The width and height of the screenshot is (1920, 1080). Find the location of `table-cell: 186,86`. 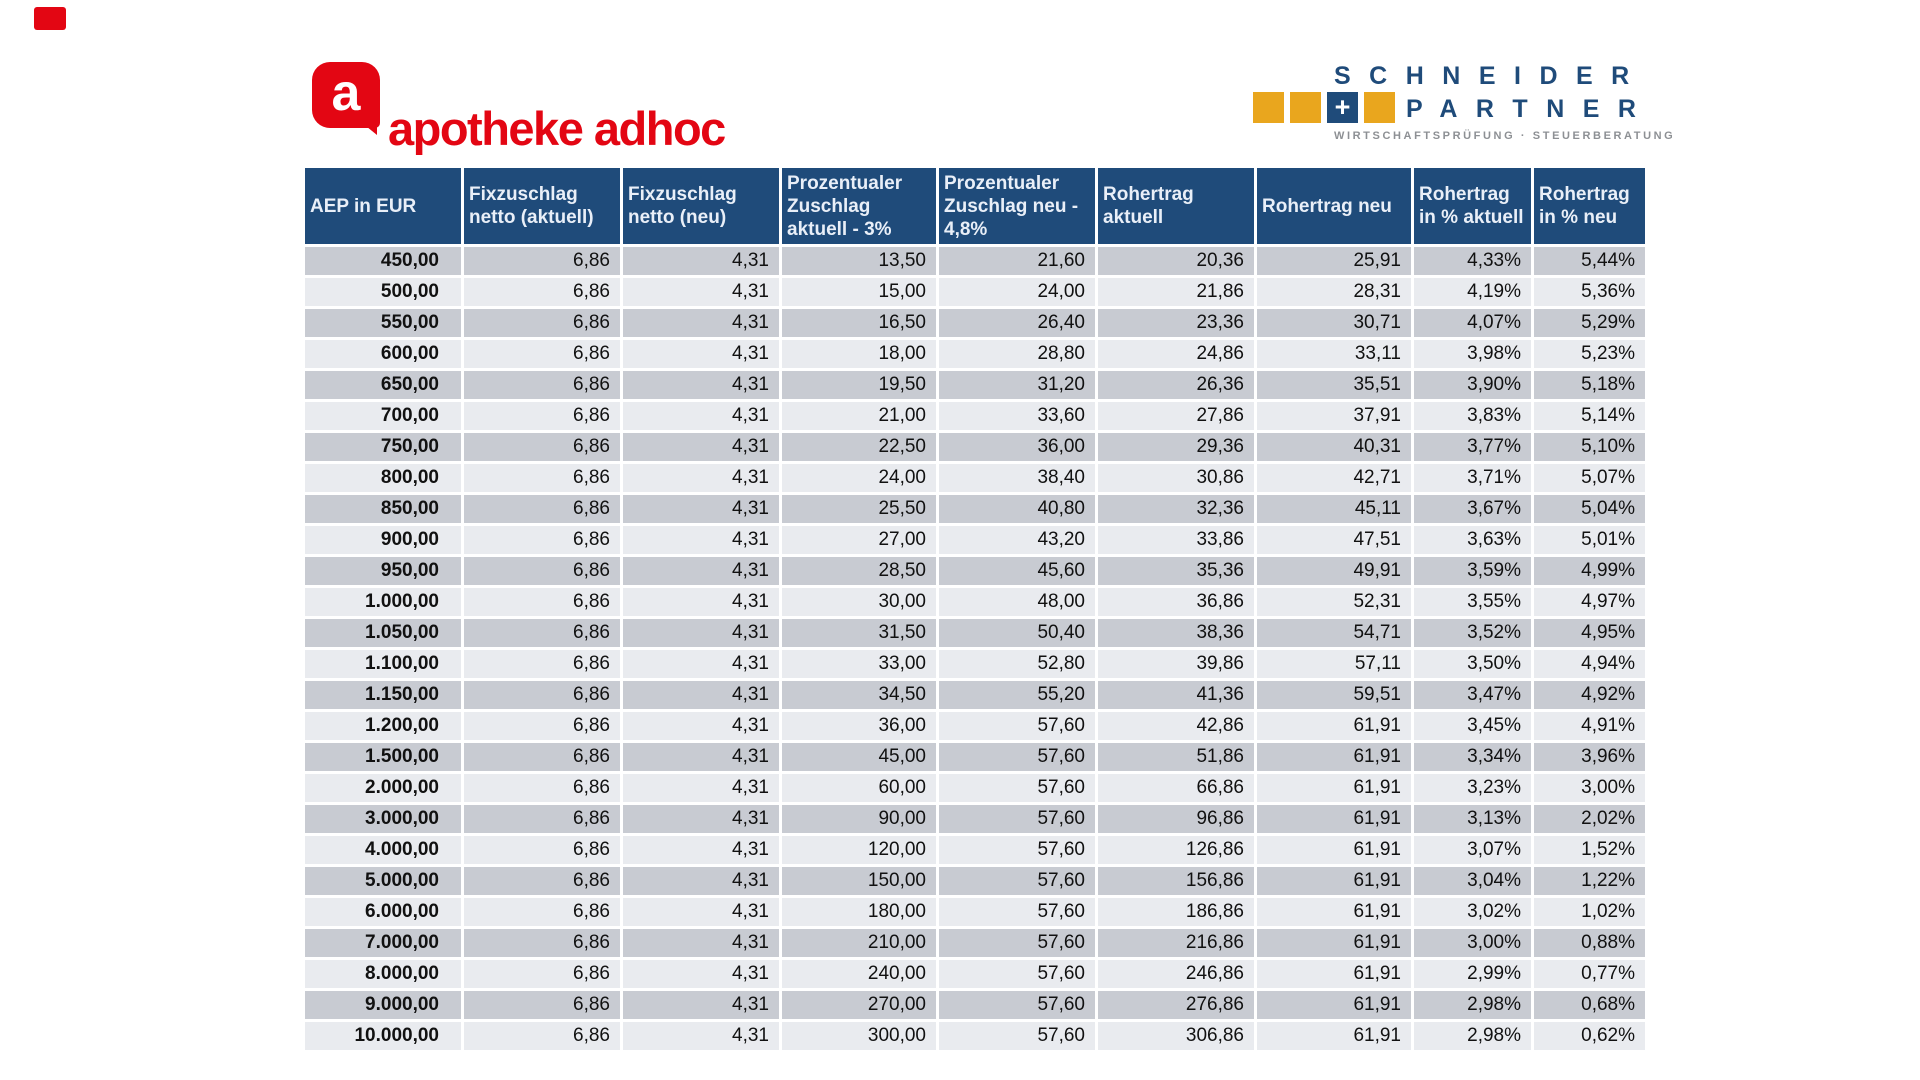

table-cell: 186,86 is located at coordinates (1176, 912).